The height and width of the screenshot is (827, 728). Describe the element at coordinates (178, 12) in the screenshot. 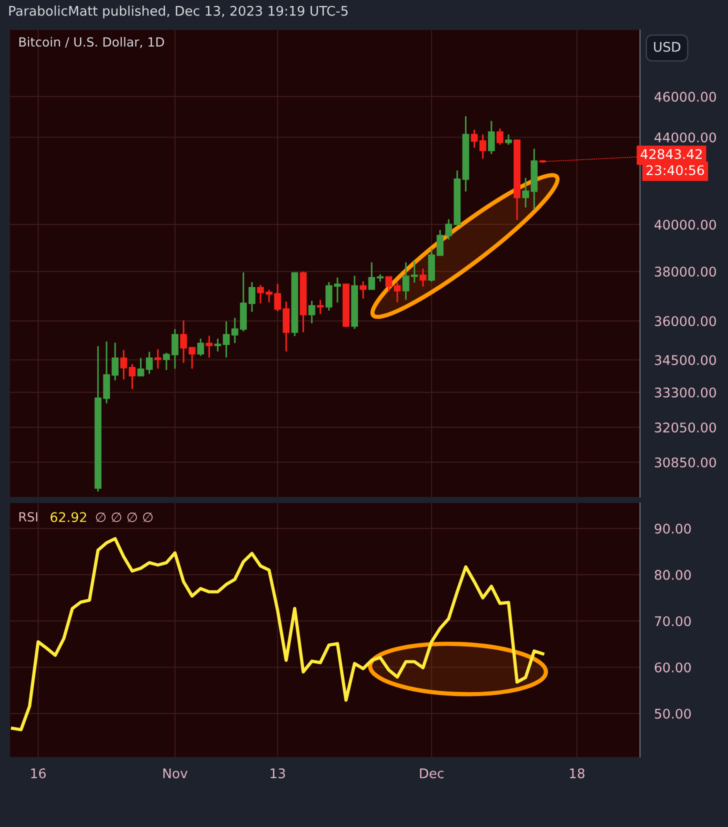

I see `chart-subtitle: ParabolicMatt published, Dec 13, 2023 19:19 UTC-5` at that location.